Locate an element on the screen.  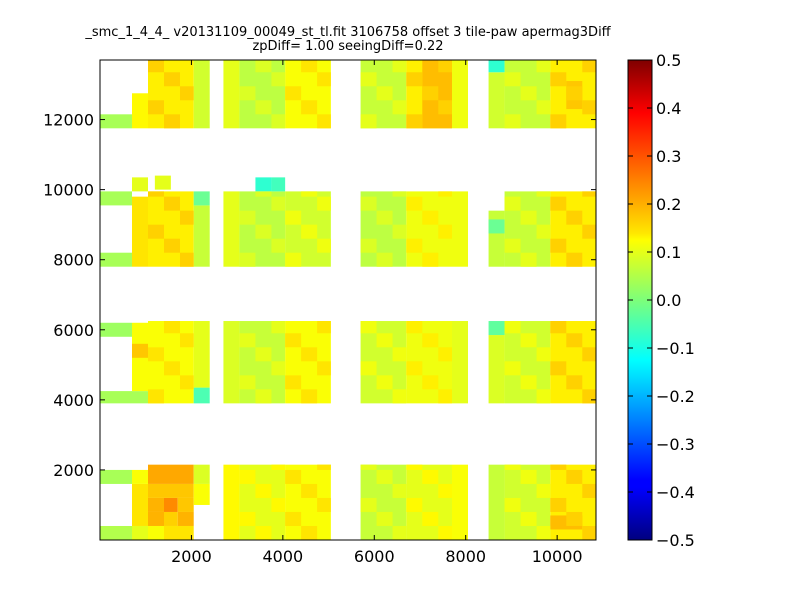
y-tick-label: 2000 is located at coordinates (73, 470).